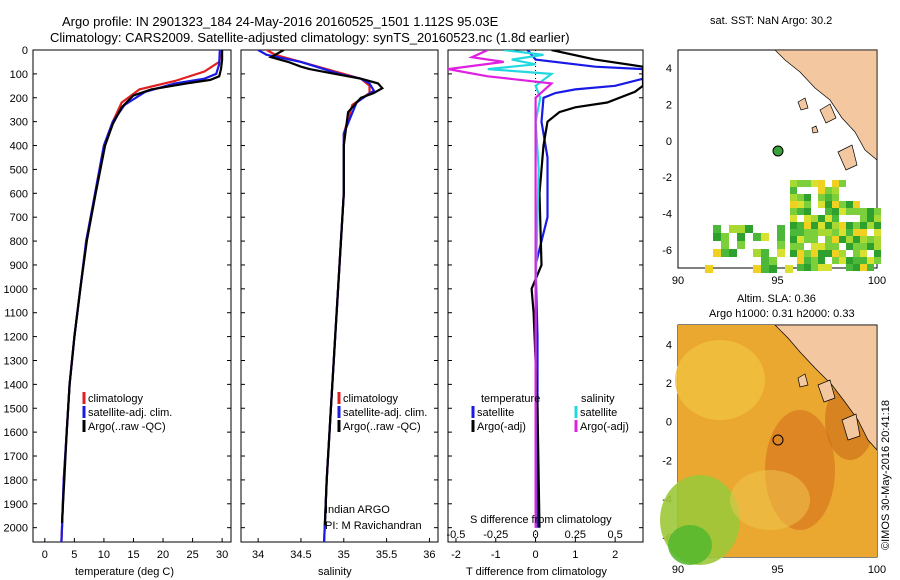 This screenshot has height=580, width=900. What do you see at coordinates (598, 399) in the screenshot?
I see `difference-legend-sal-title: salinity` at bounding box center [598, 399].